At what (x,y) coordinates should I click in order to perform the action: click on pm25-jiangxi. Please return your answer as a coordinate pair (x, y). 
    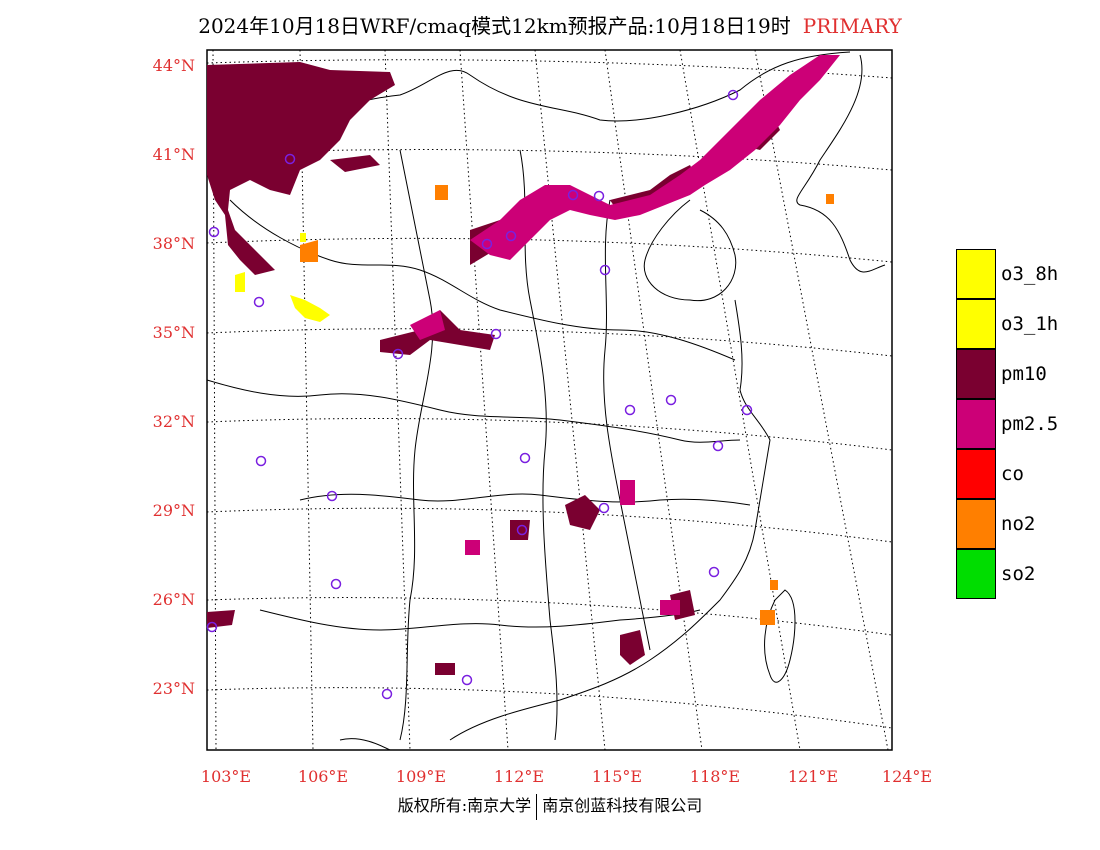
    Looking at the image, I should click on (627, 492).